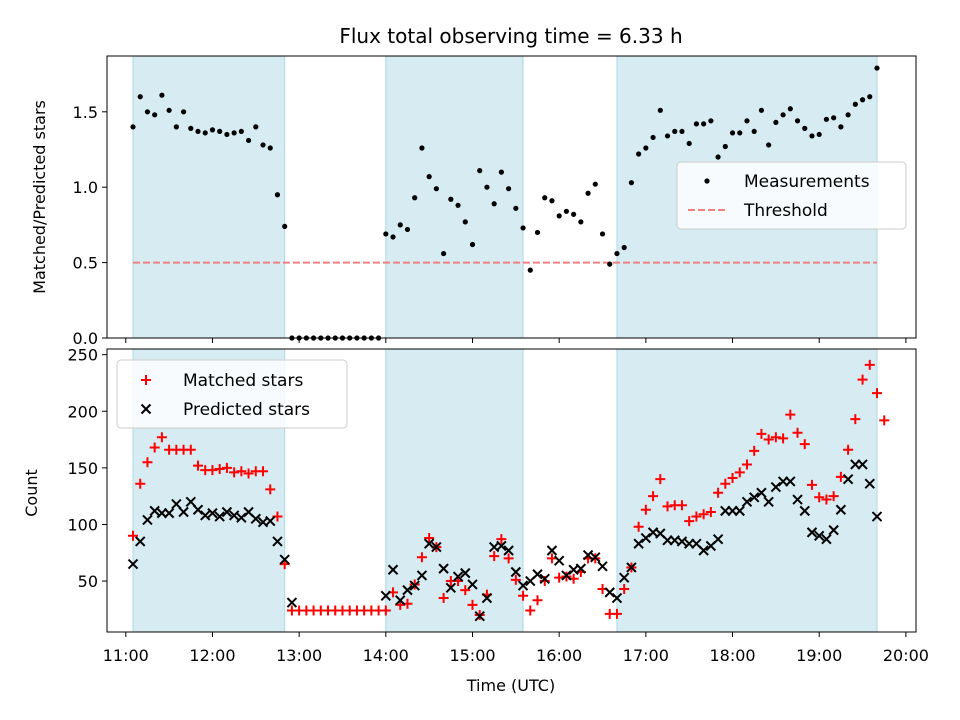 The height and width of the screenshot is (720, 960). What do you see at coordinates (906, 655) in the screenshot?
I see `bottom-x-tick-label: 20:00` at bounding box center [906, 655].